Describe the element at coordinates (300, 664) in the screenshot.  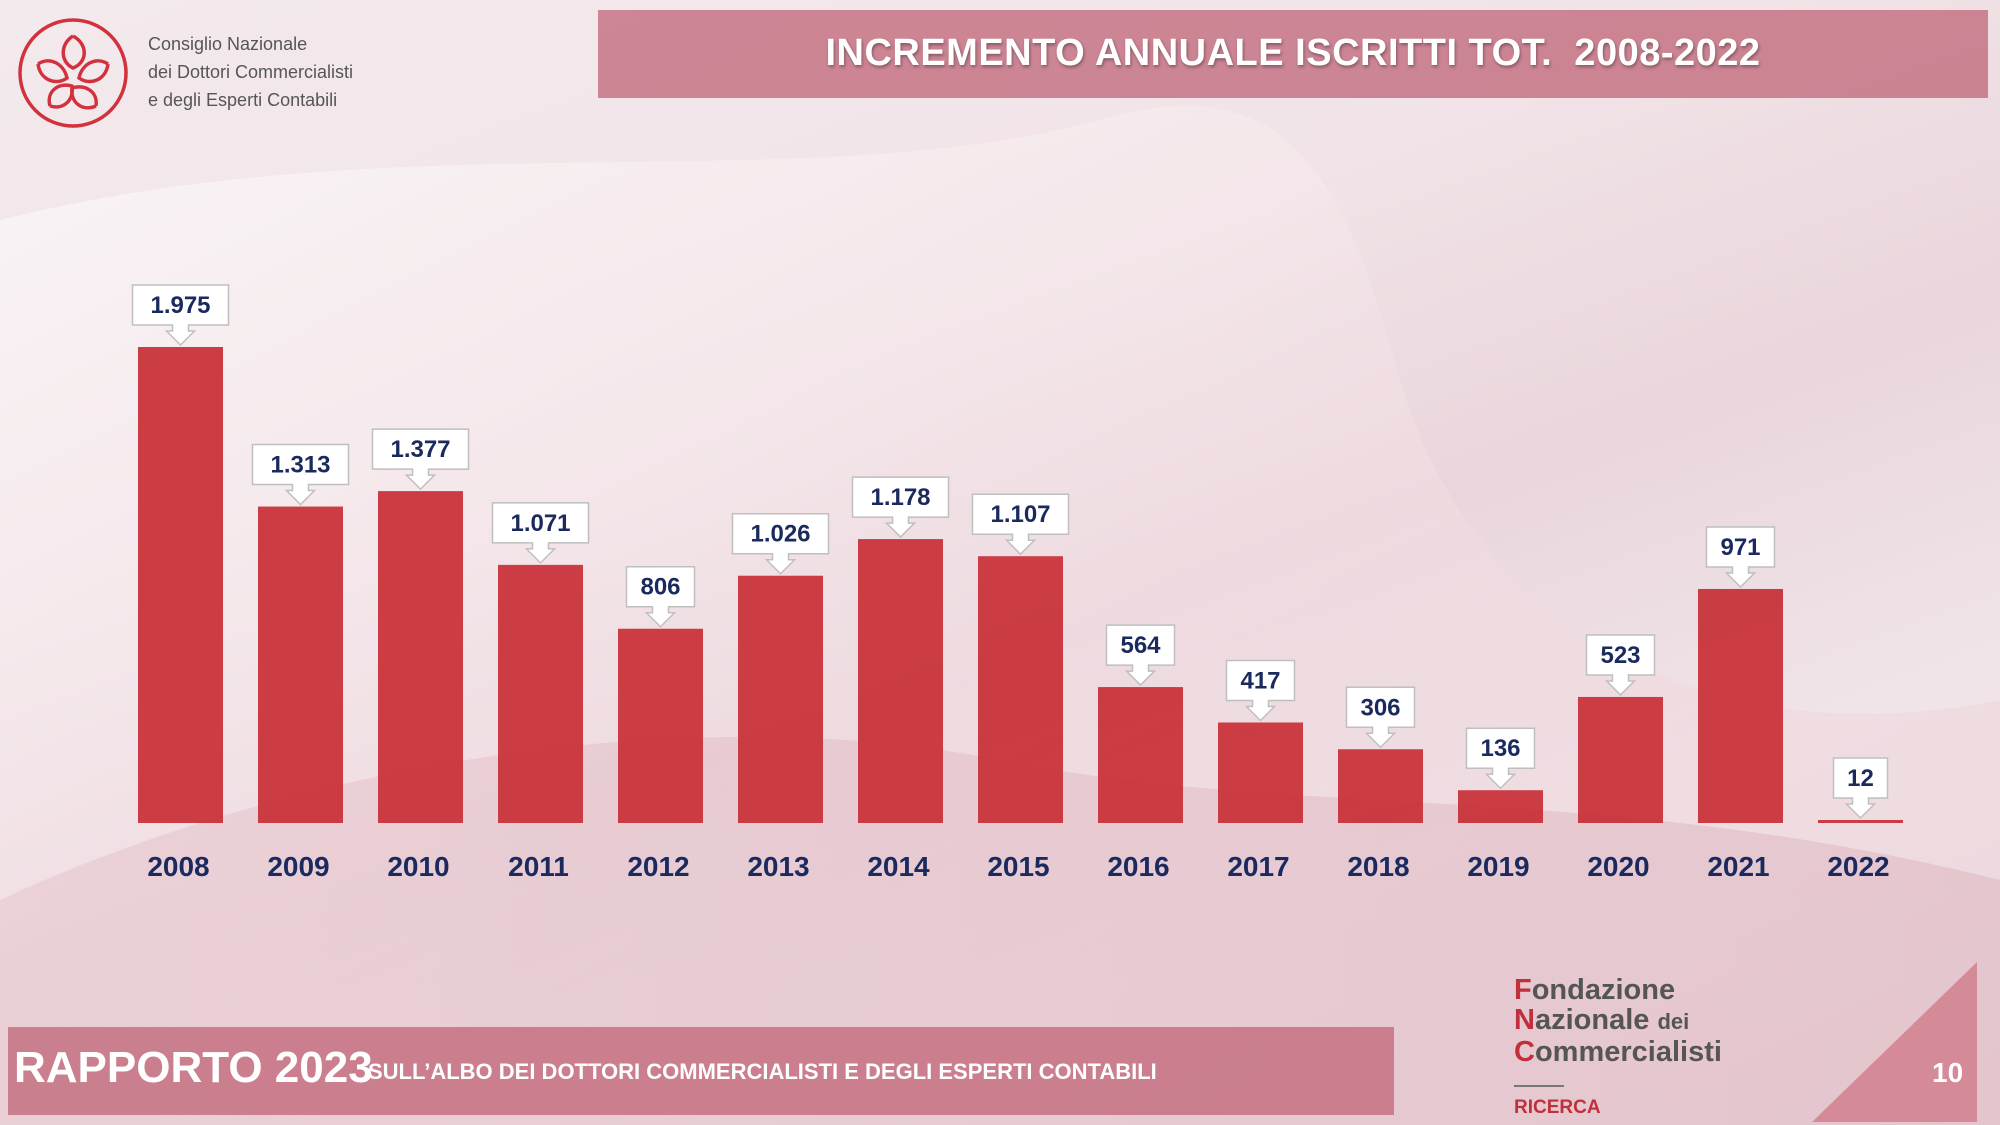
I see `bar-2009` at that location.